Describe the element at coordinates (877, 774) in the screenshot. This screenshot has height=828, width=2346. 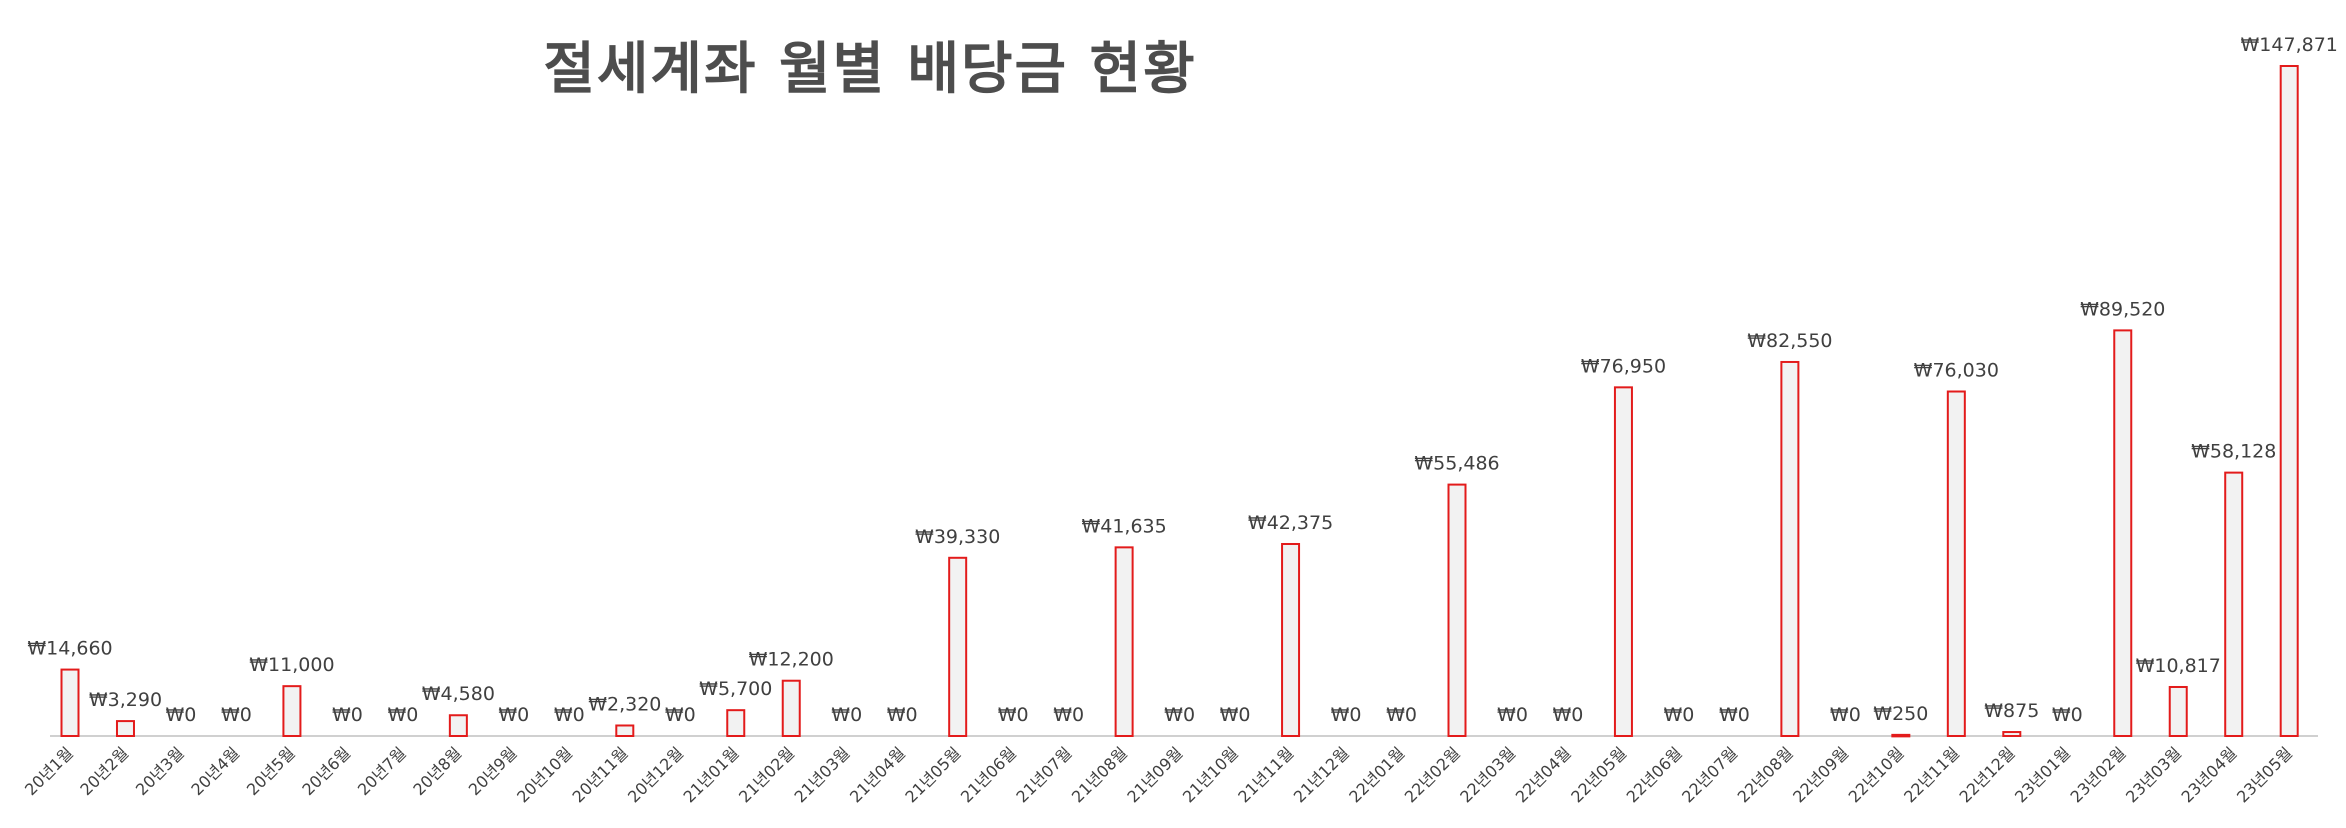
I see `x-tick-label: 21년04월` at that location.